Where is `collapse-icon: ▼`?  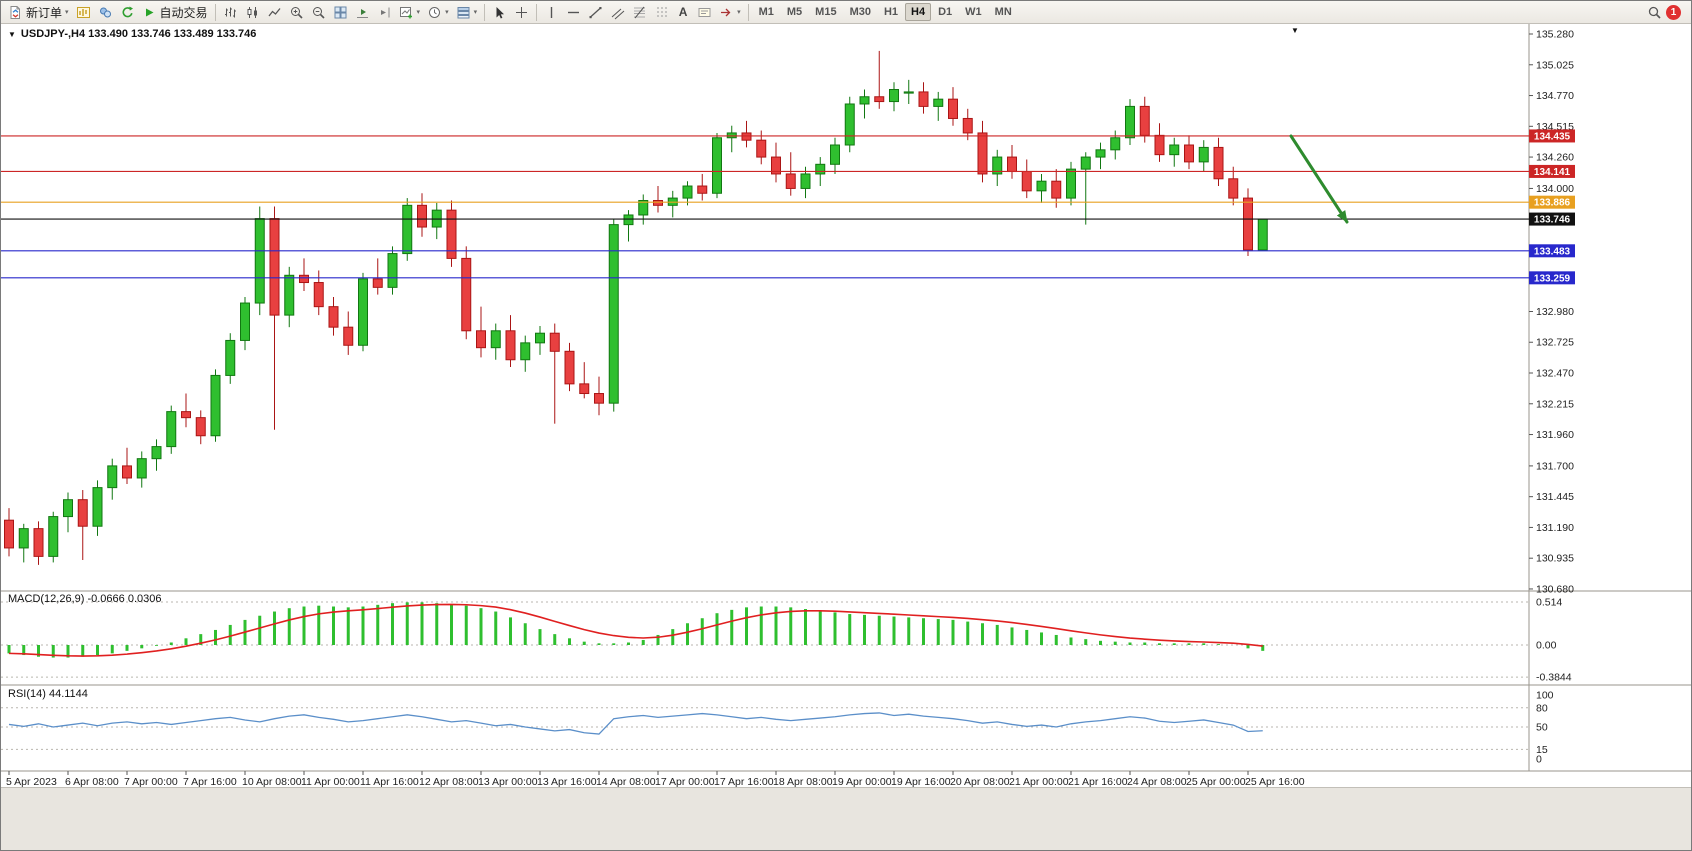
collapse-icon: ▼ is located at coordinates (12, 34).